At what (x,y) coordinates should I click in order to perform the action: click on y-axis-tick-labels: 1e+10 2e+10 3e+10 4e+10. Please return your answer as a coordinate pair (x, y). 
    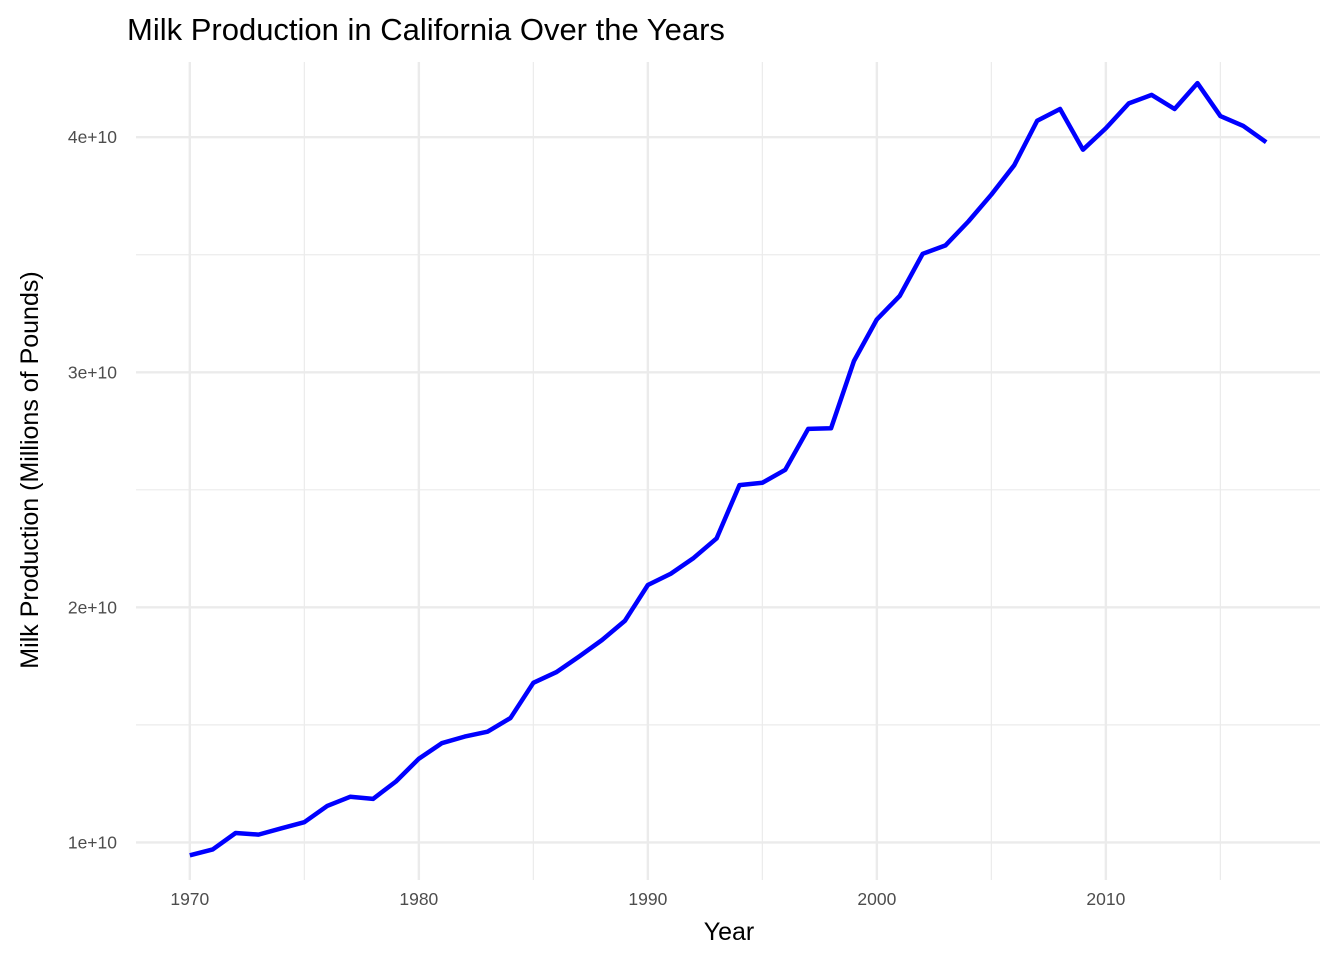
    Looking at the image, I should click on (92, 489).